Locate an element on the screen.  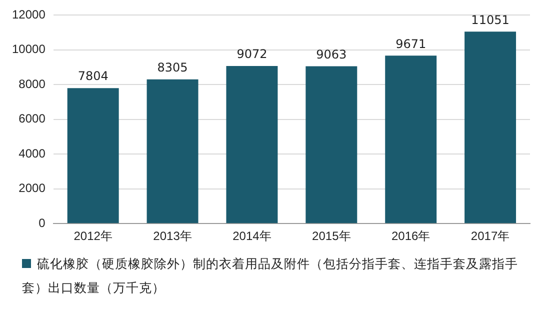
y-tick-label: 10000 is located at coordinates (29, 49).